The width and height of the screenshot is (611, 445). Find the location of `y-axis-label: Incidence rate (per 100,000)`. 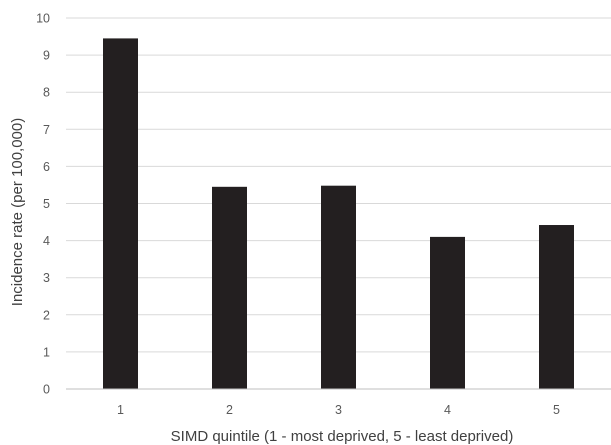

y-axis-label: Incidence rate (per 100,000) is located at coordinates (17, 212).